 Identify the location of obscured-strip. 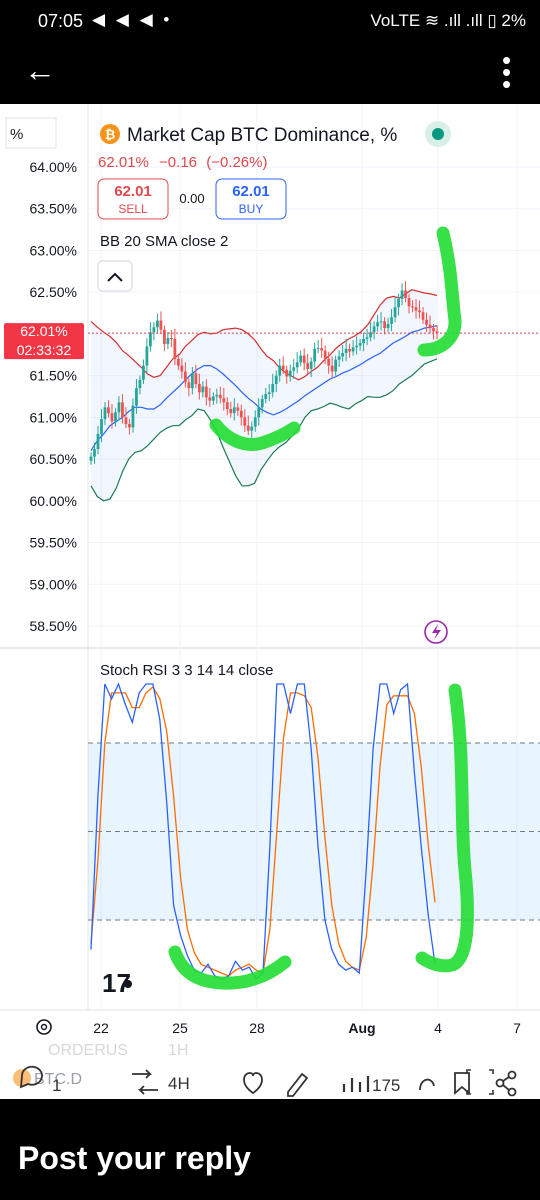
(270, 1069).